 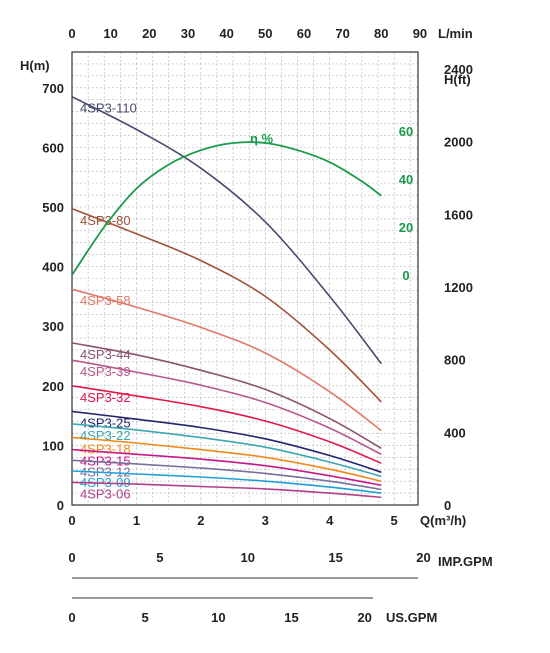 What do you see at coordinates (136, 520) in the screenshot?
I see `x-tick-label: 1` at bounding box center [136, 520].